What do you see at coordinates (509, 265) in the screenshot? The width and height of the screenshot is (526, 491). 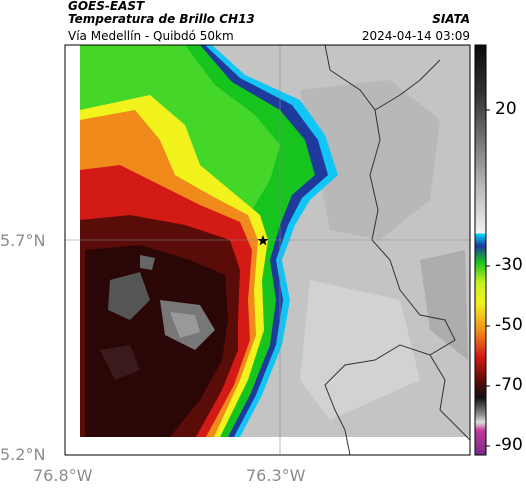 I see `colorbar-label-neg30: -30` at bounding box center [509, 265].